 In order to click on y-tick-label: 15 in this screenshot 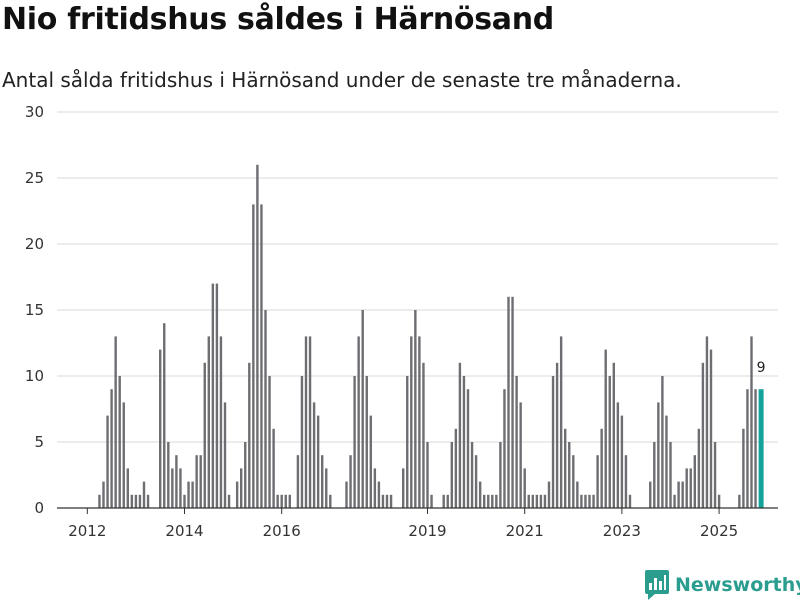, I will do `click(34, 310)`.